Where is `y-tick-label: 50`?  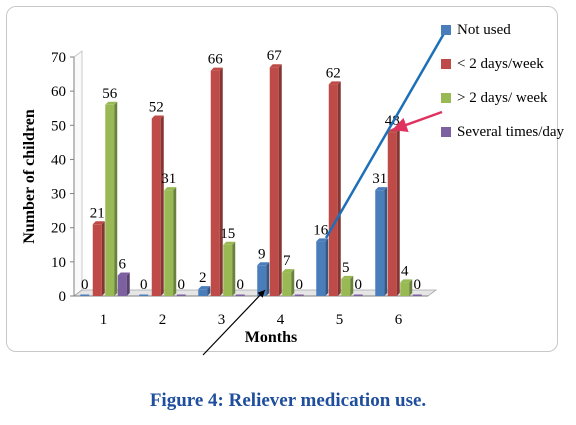
y-tick-label: 50 is located at coordinates (58, 126).